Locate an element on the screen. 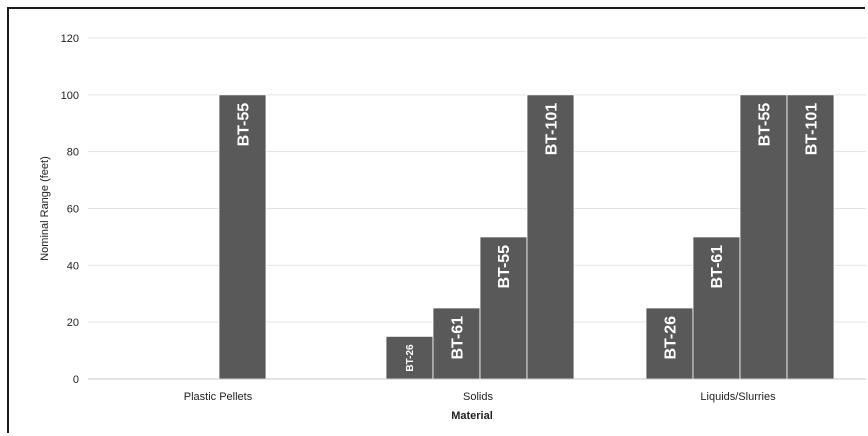 The width and height of the screenshot is (868, 436). y-tick-label: 80 is located at coordinates (73, 153).